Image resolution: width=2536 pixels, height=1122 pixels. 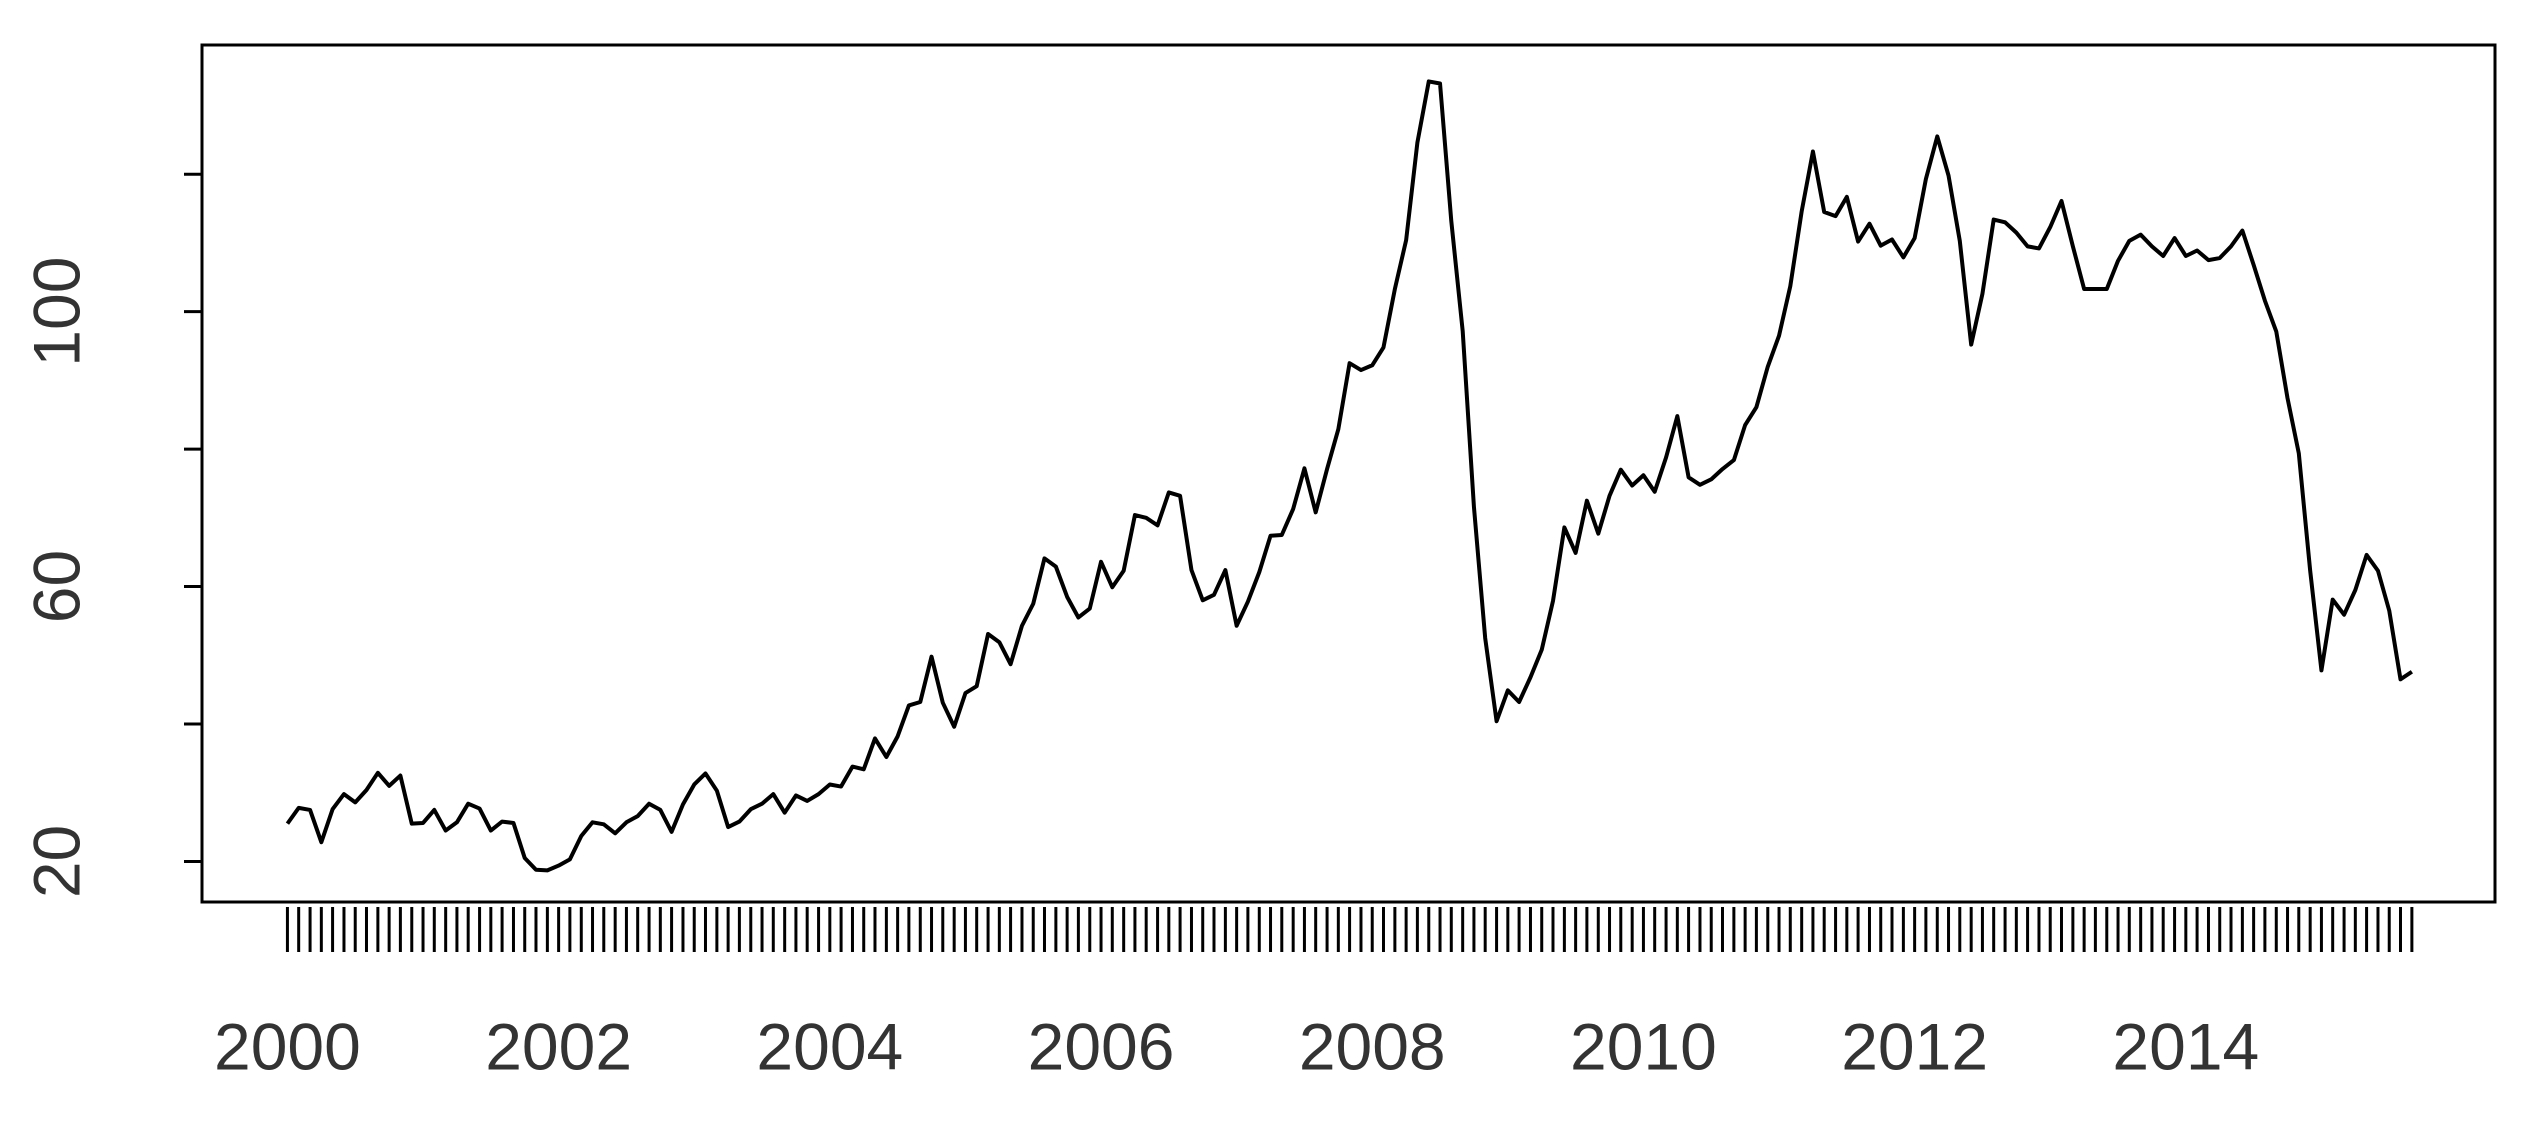 I want to click on x-tick-label: 2010, so click(x=1643, y=1046).